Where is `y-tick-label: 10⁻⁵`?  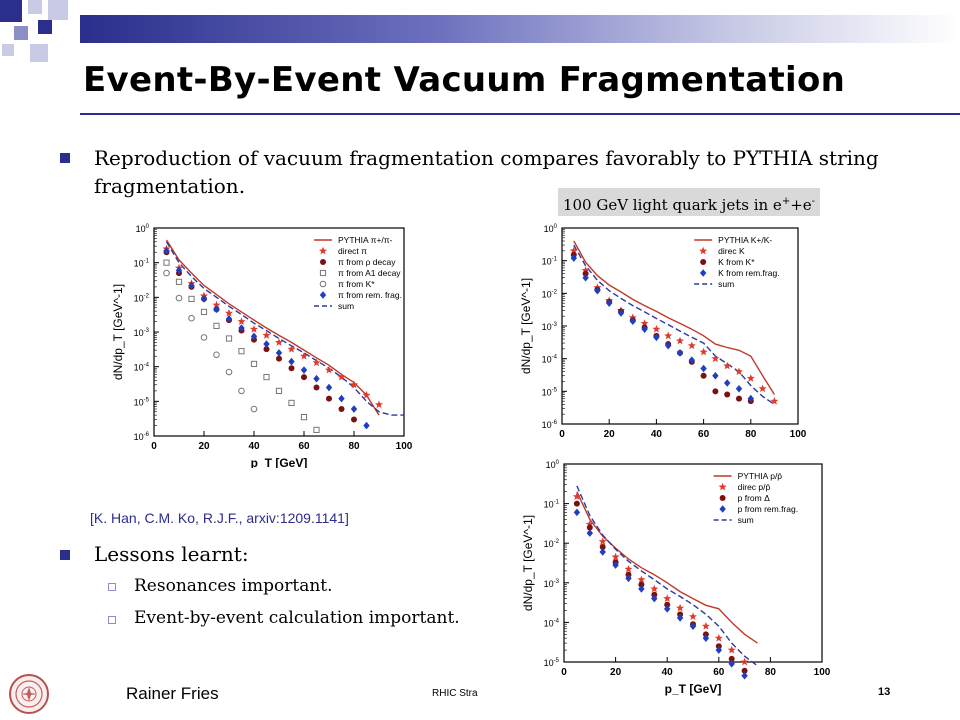
y-tick-label: 10⁻⁵ is located at coordinates (552, 663).